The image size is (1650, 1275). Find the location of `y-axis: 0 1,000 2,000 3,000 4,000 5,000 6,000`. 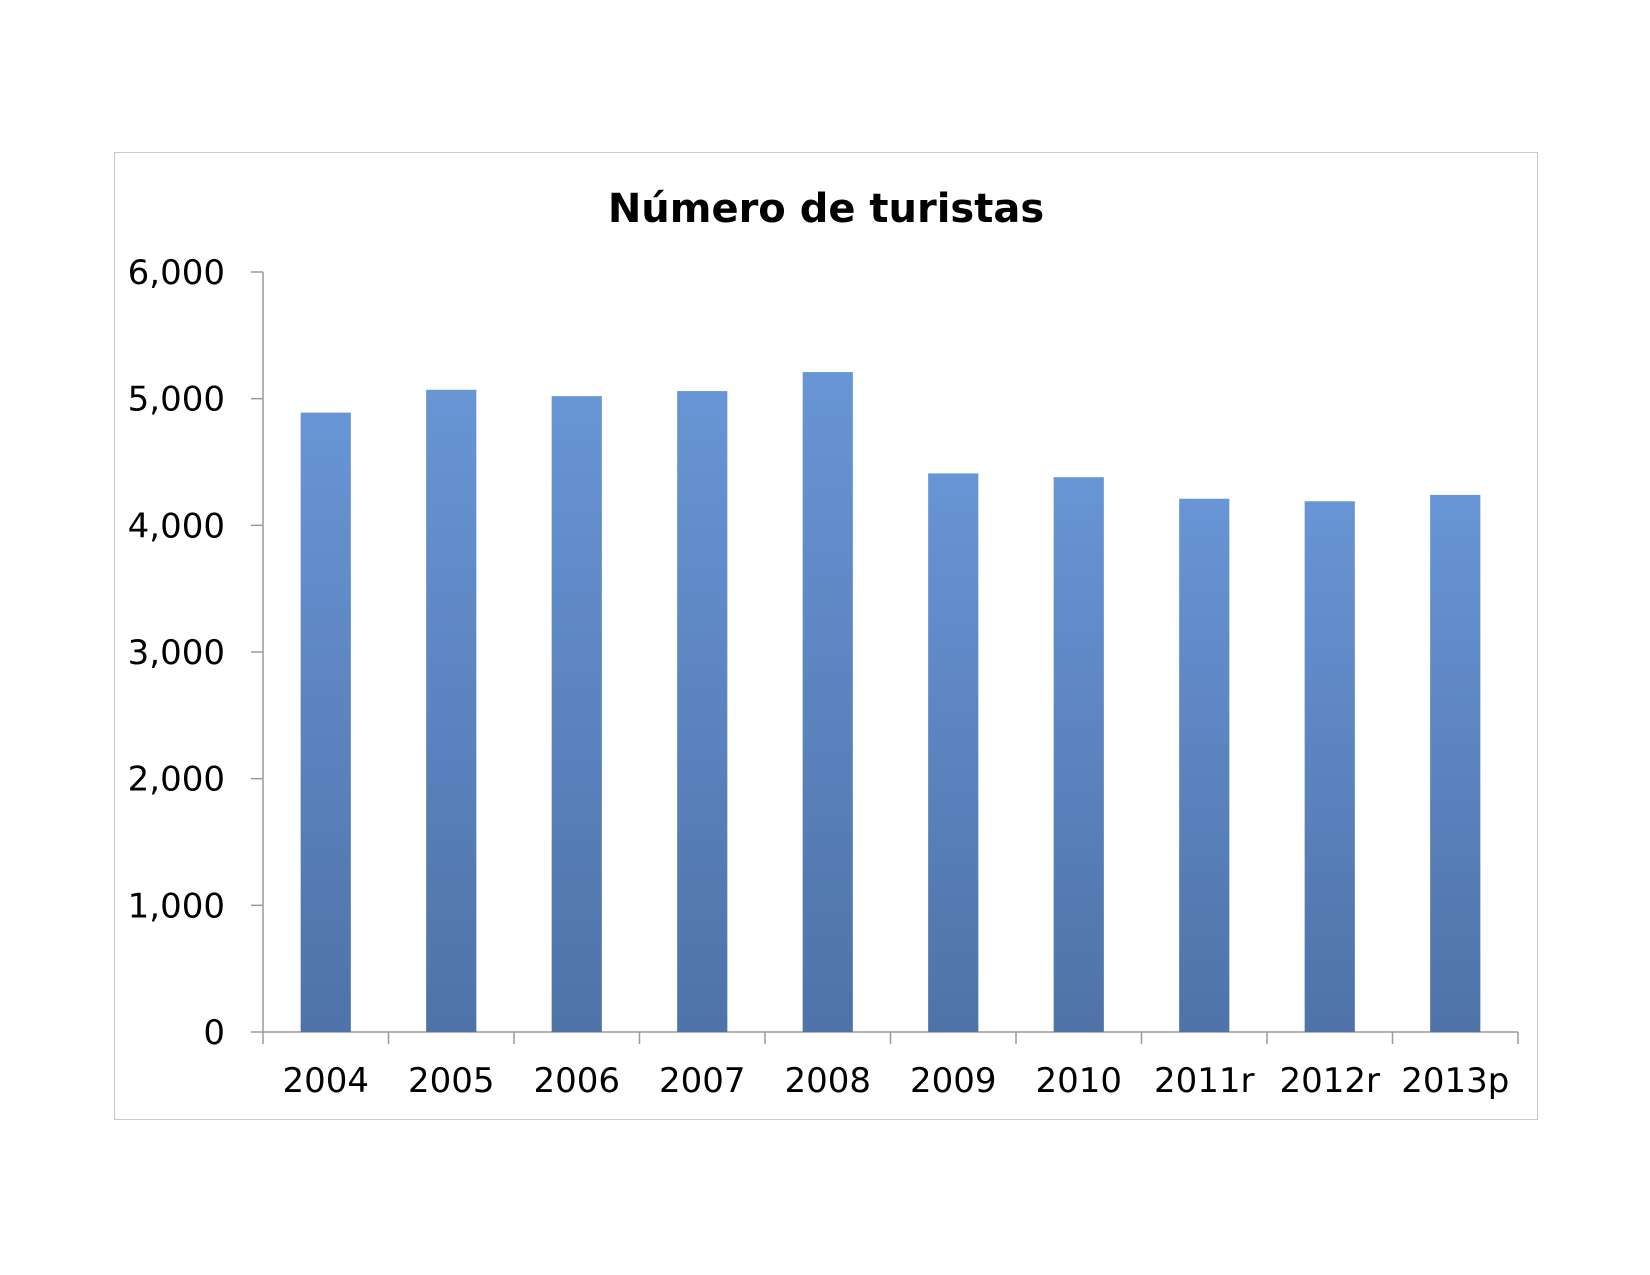

y-axis: 0 1,000 2,000 3,000 4,000 5,000 6,000 is located at coordinates (196, 653).